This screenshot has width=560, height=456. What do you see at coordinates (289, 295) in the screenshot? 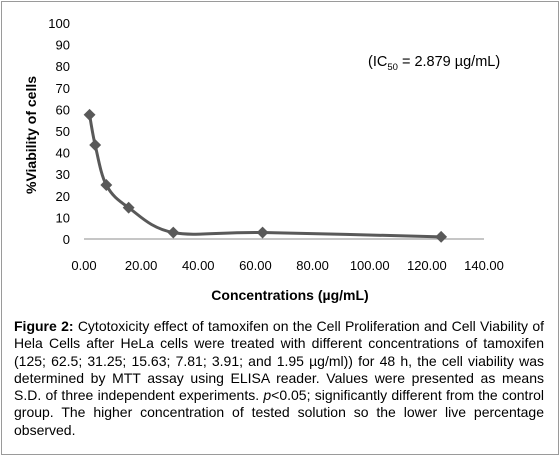
I see `x-axis-title: Concentrations (µg/mL)` at bounding box center [289, 295].